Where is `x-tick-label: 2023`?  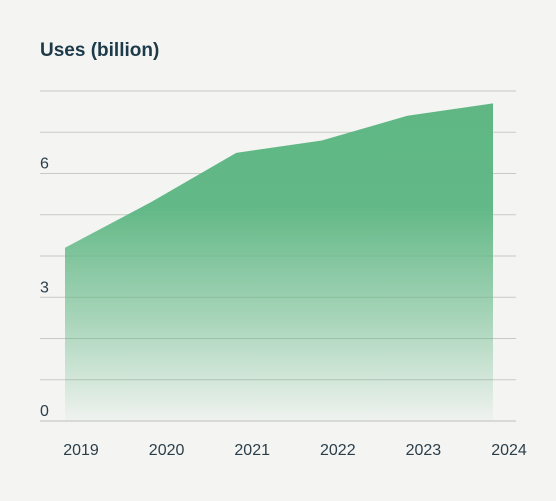 x-tick-label: 2023 is located at coordinates (424, 450).